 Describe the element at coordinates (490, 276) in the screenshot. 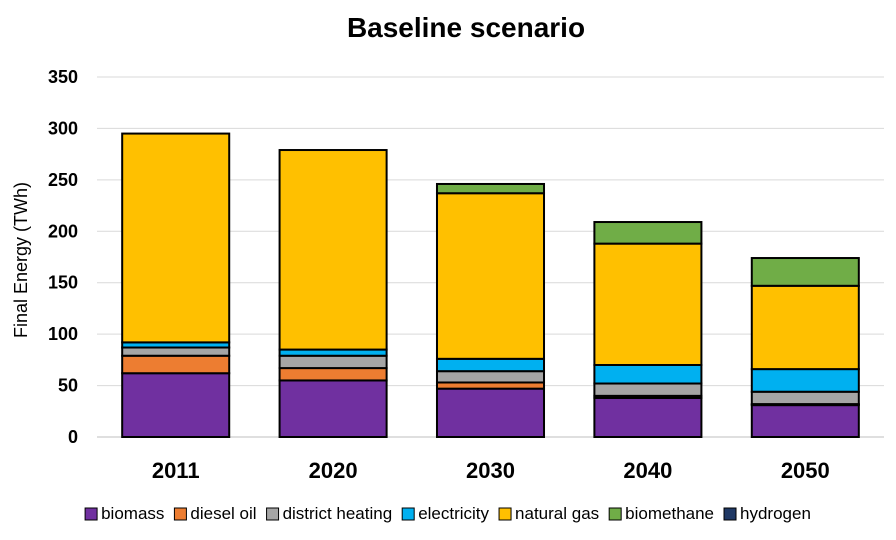

I see `bar-segment-natural-gas-2030` at that location.